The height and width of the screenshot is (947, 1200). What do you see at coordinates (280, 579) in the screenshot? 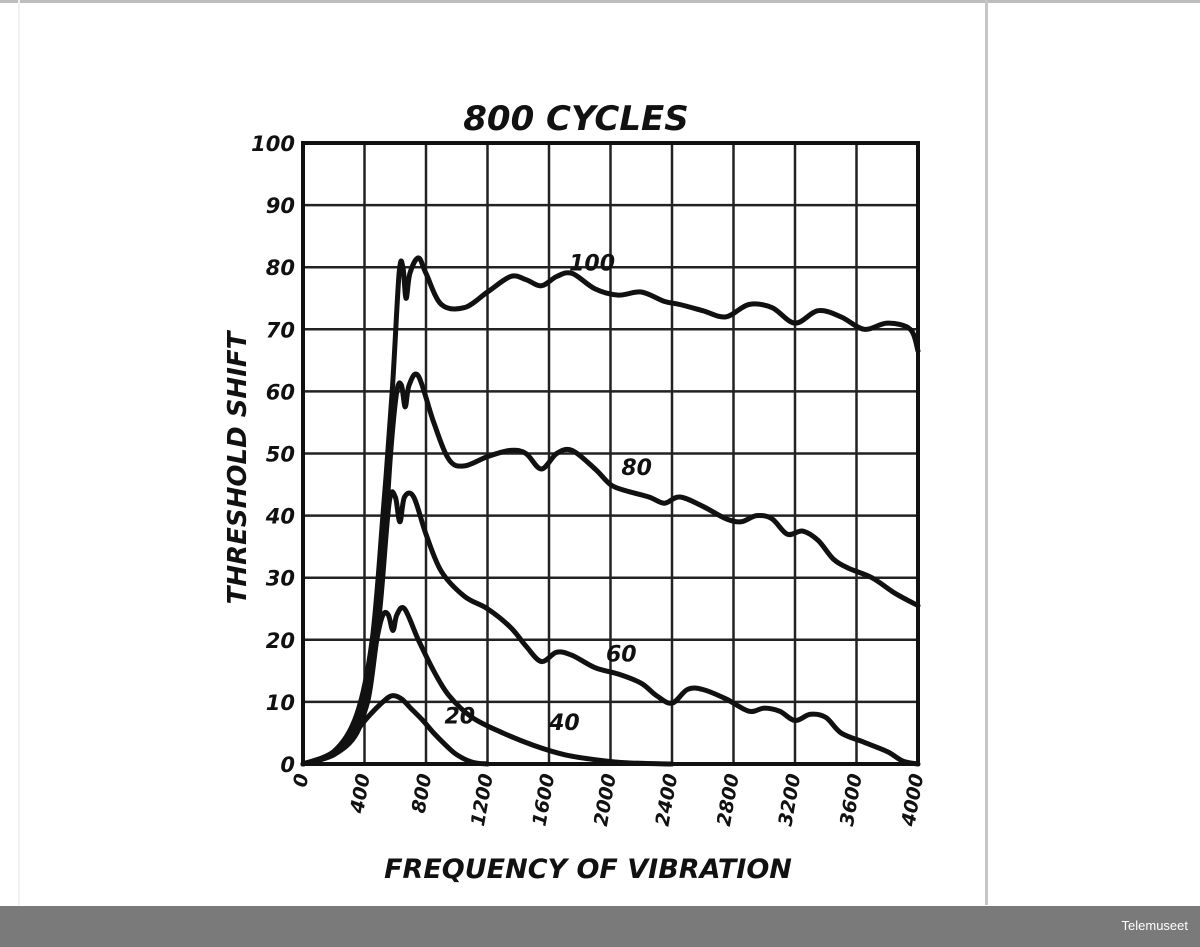
I see `y-tick-label-30: 30` at bounding box center [280, 579].